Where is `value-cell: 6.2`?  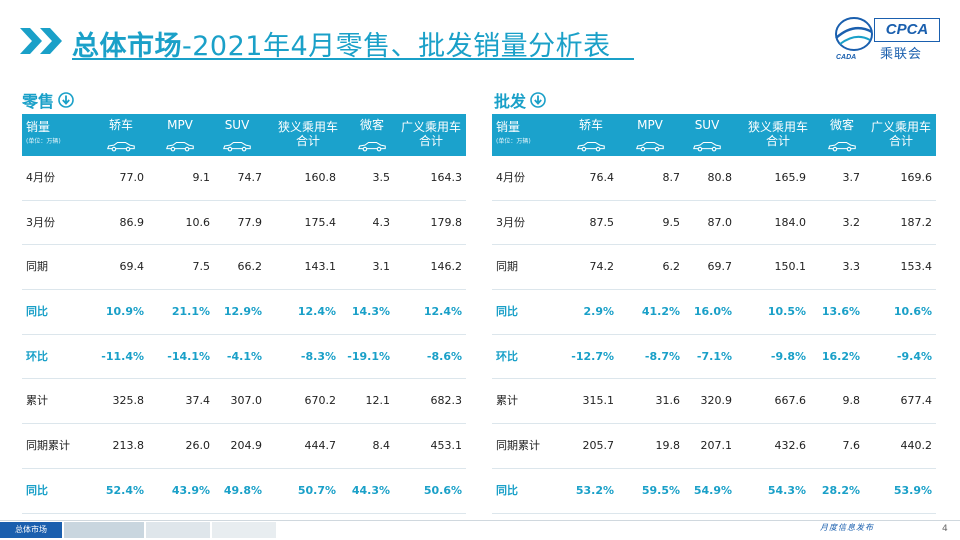 value-cell: 6.2 is located at coordinates (671, 267).